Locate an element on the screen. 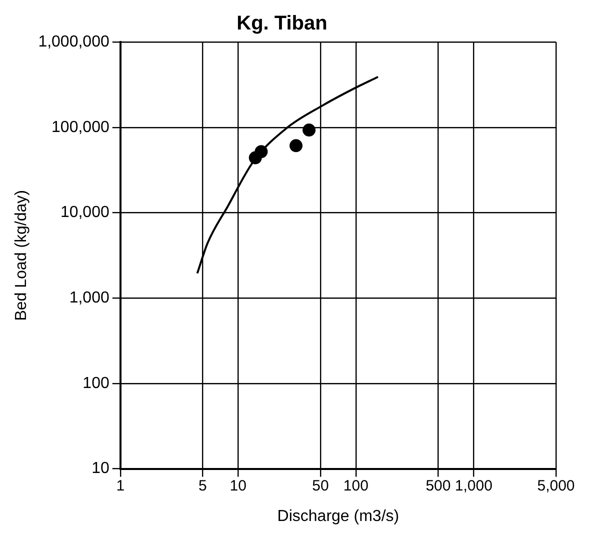  y-tick-label: 10 is located at coordinates (101, 469).